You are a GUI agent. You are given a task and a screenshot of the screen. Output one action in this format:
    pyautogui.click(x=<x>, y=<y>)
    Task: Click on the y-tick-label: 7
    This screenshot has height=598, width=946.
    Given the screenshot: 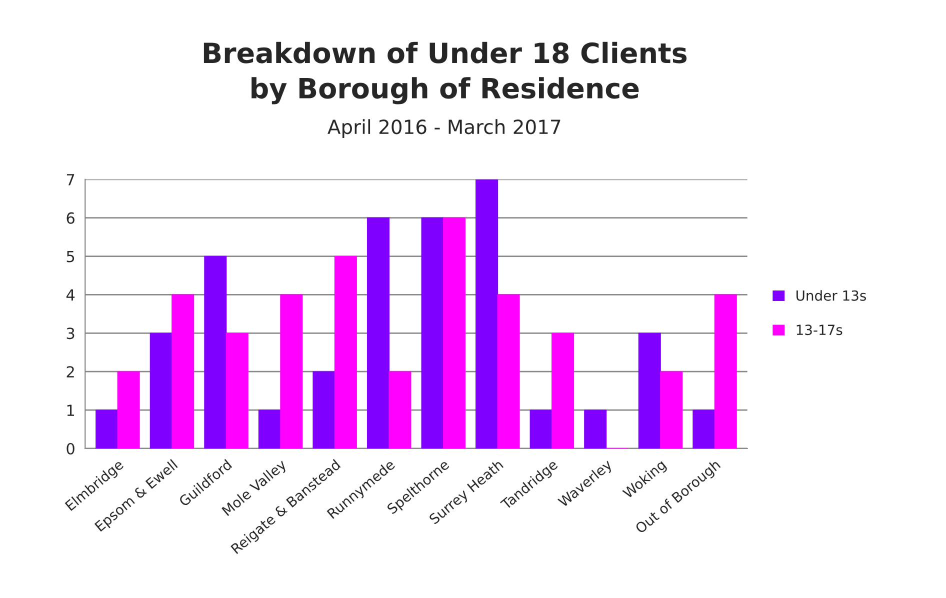 What is the action you would take?
    pyautogui.click(x=70, y=180)
    